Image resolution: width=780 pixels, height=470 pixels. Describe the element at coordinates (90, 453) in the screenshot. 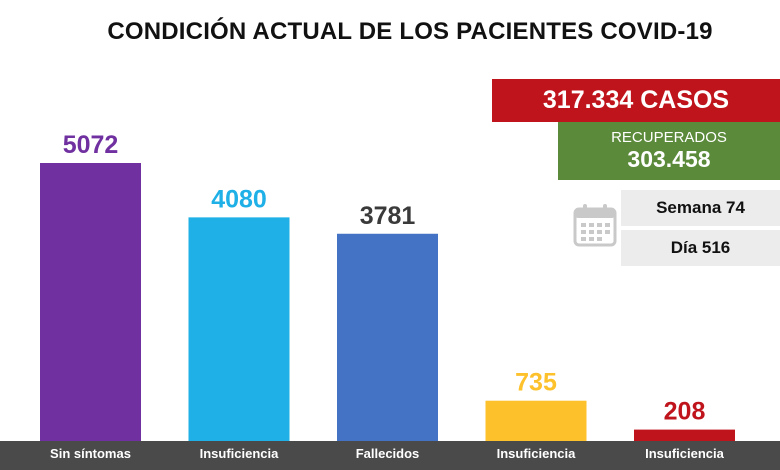

I see `category-label-0: Sin síntomas` at that location.